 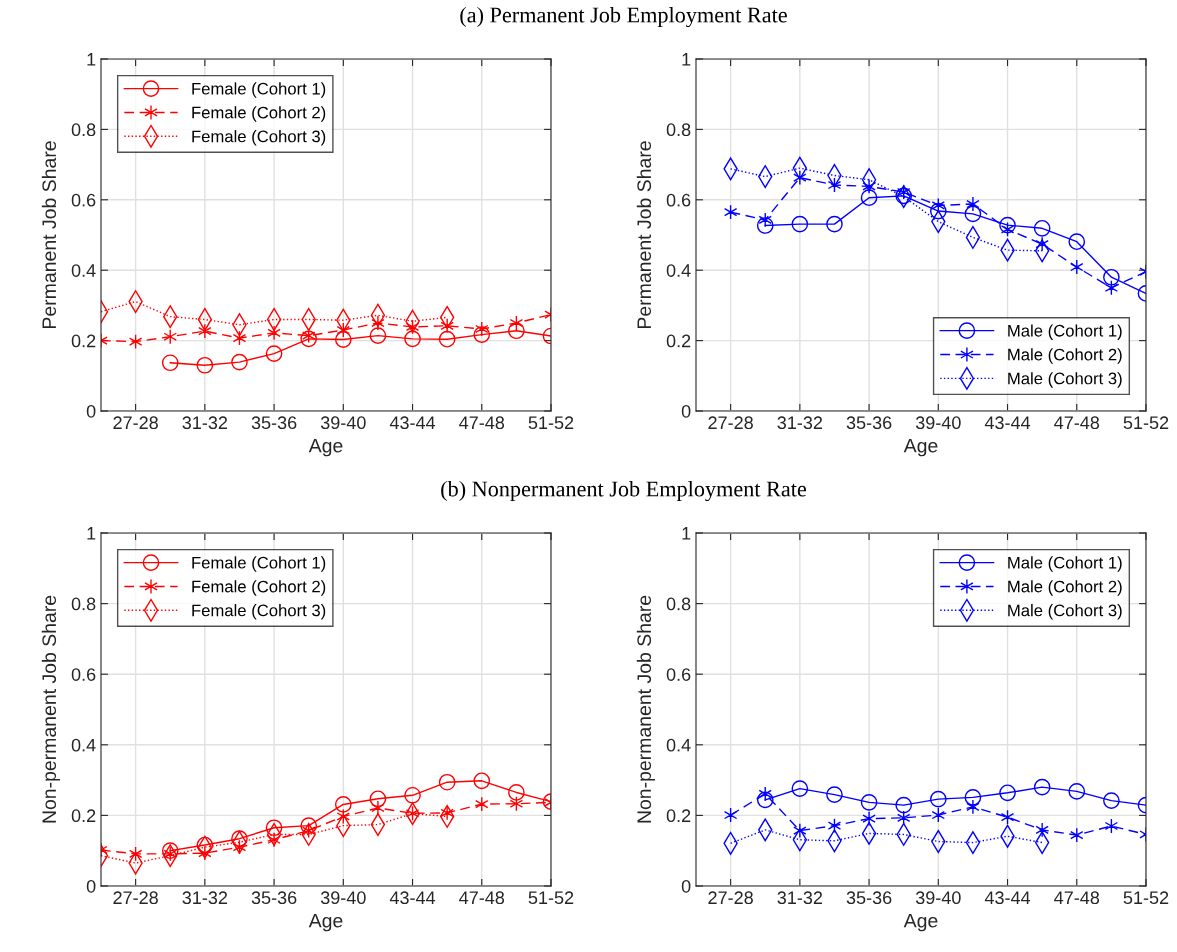 What do you see at coordinates (624, 491) in the screenshot?
I see `text: (b) Nonpermanent Job Employment Rate` at bounding box center [624, 491].